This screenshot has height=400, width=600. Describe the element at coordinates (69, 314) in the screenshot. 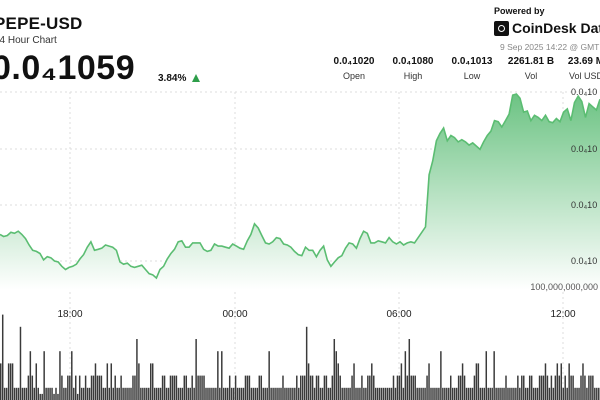

I see `x-tick-label: 18:00` at that location.